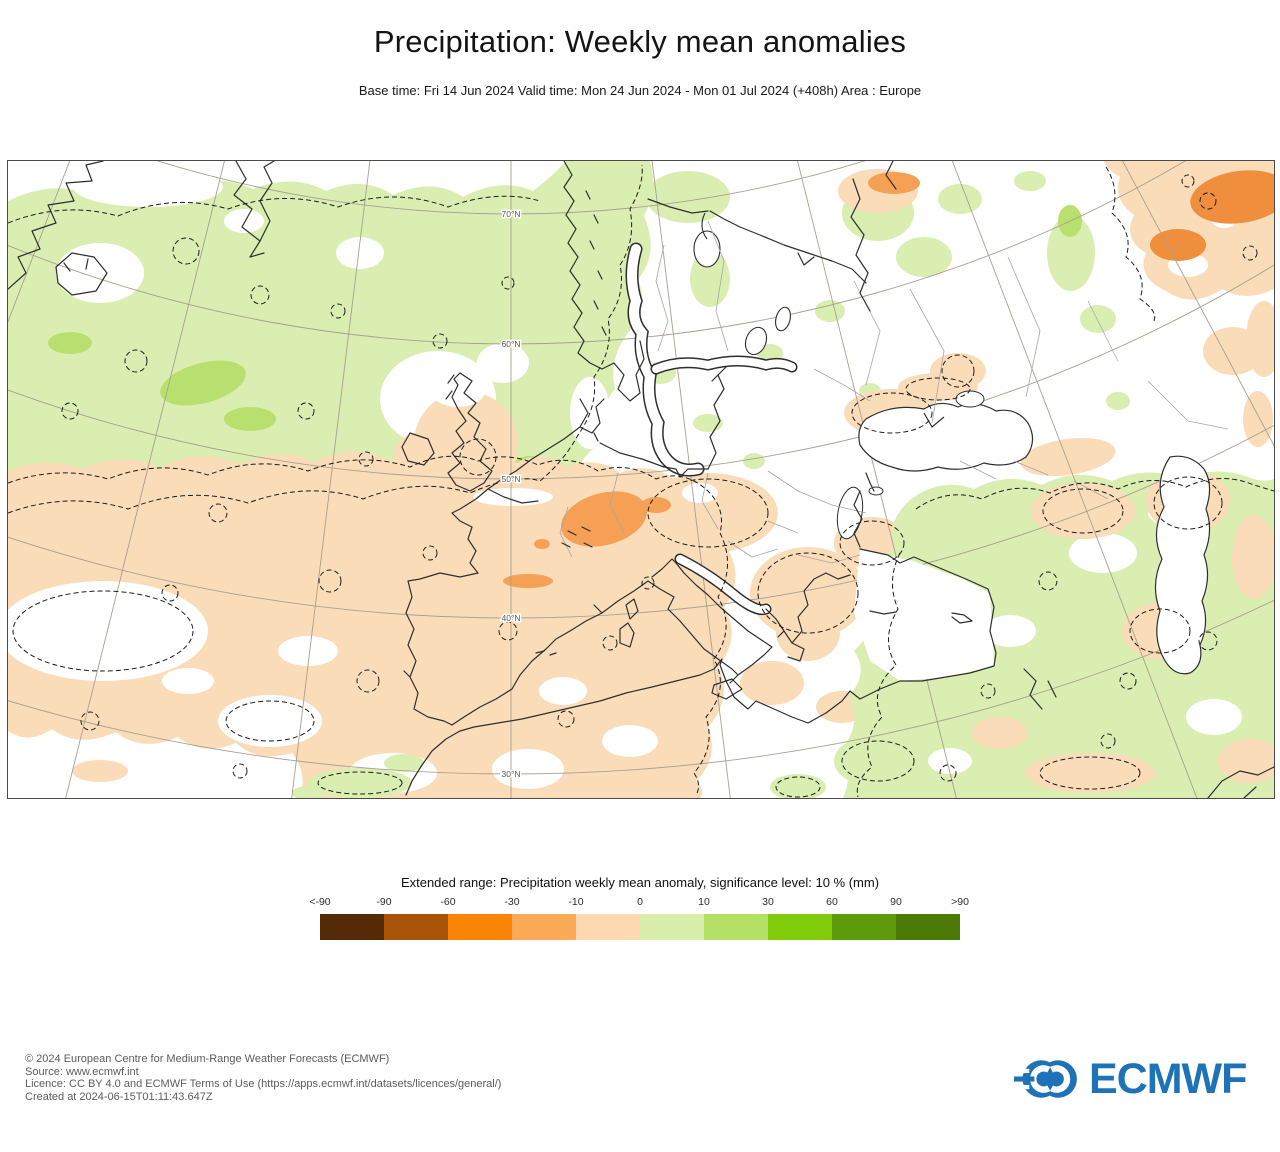 Image resolution: width=1280 pixels, height=1152 pixels. Describe the element at coordinates (896, 902) in the screenshot. I see `legend-tick: 90` at that location.